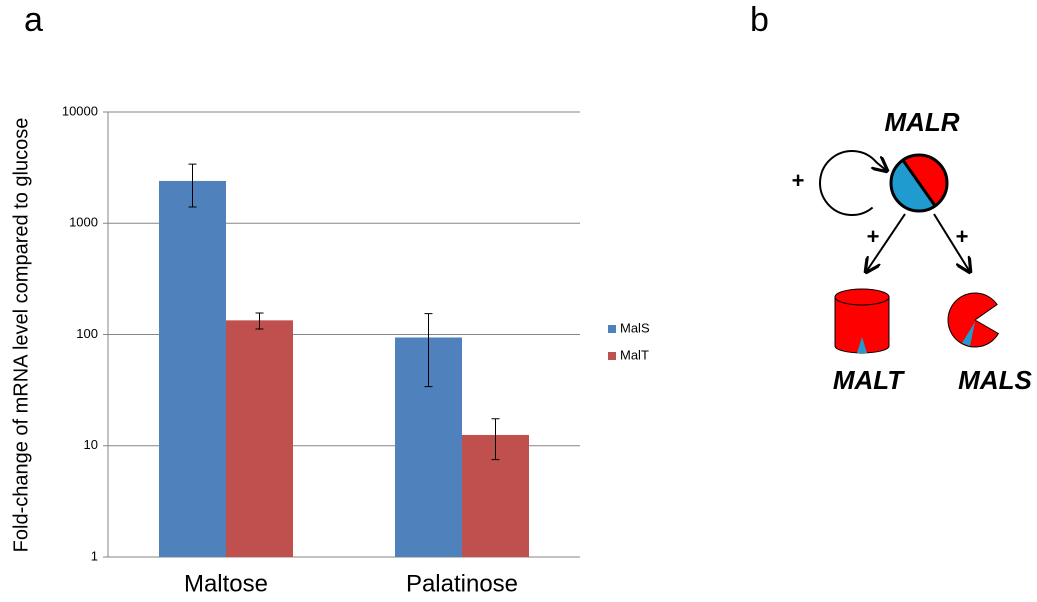 The image size is (1037, 602). I want to click on legend-label: MalT, so click(634, 354).